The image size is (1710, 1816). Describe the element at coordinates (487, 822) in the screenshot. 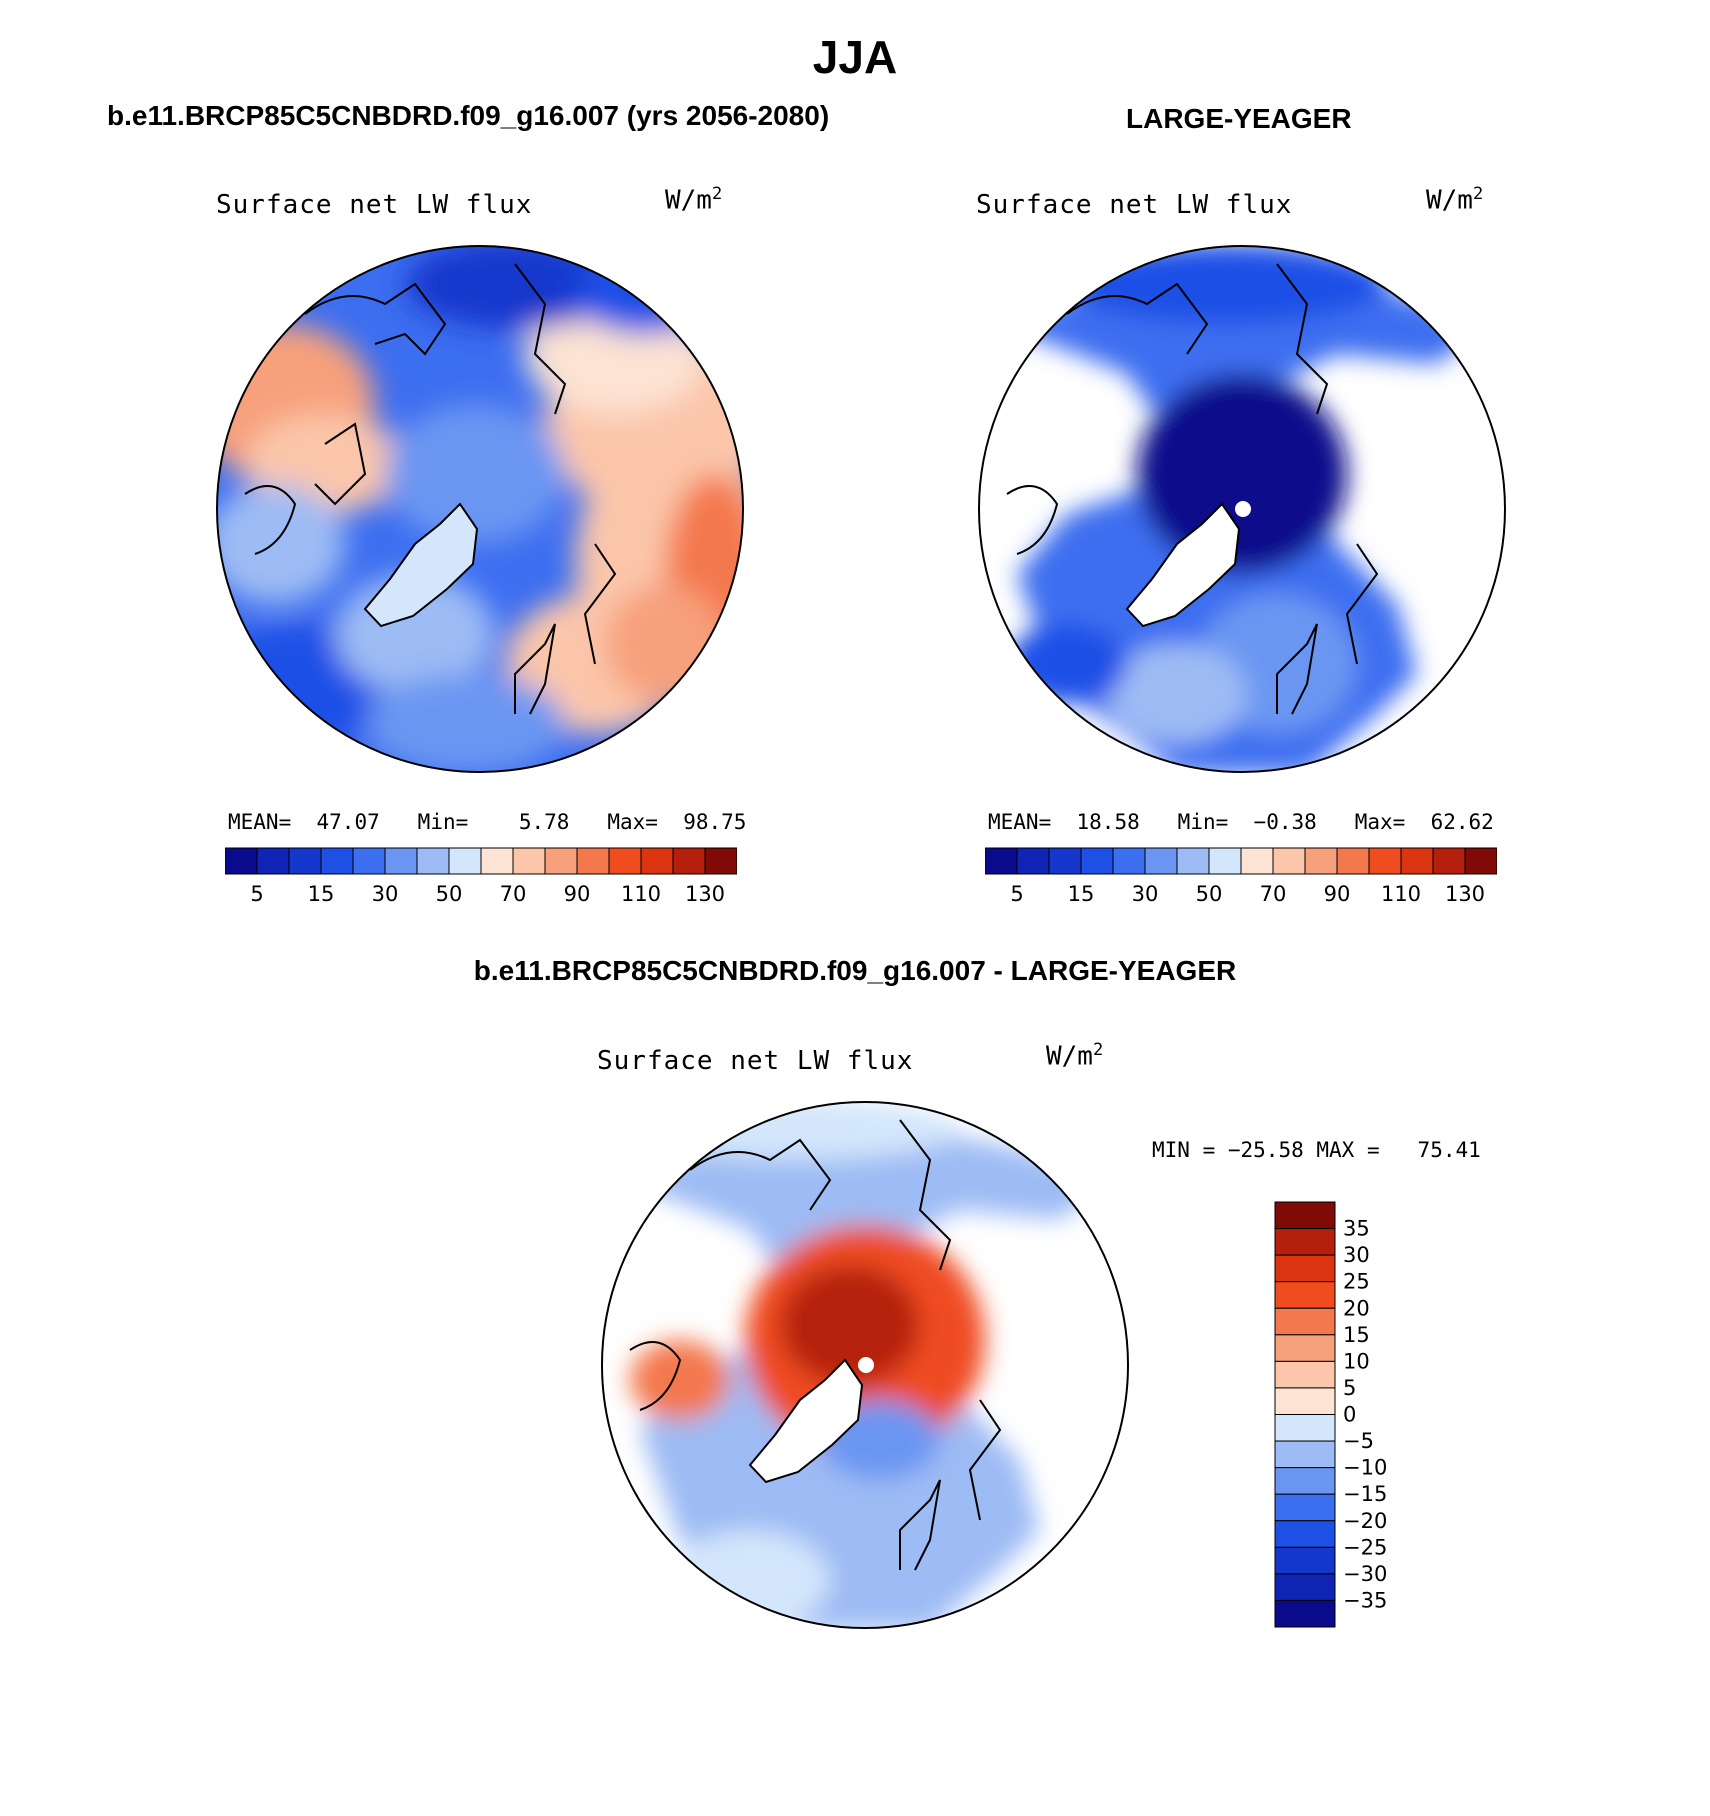

I see `stats-left: MEAN= 47.07 Min= 5.78 Max= 98.75` at that location.